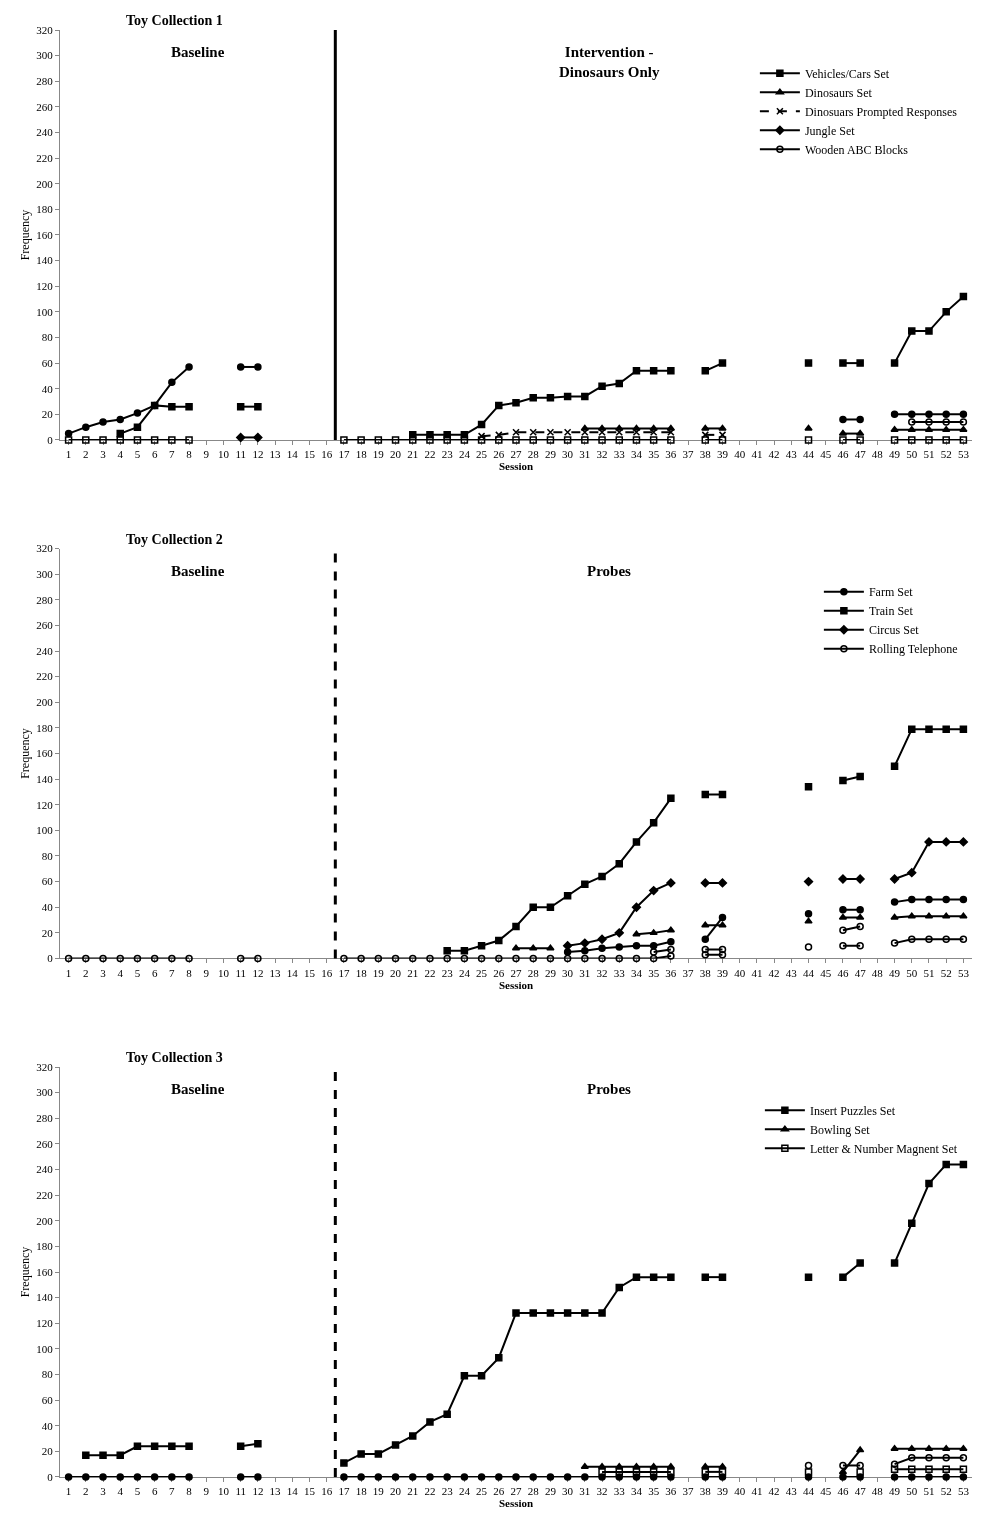 The width and height of the screenshot is (987, 1519). I want to click on y-tick-label: 240, so click(45, 132).